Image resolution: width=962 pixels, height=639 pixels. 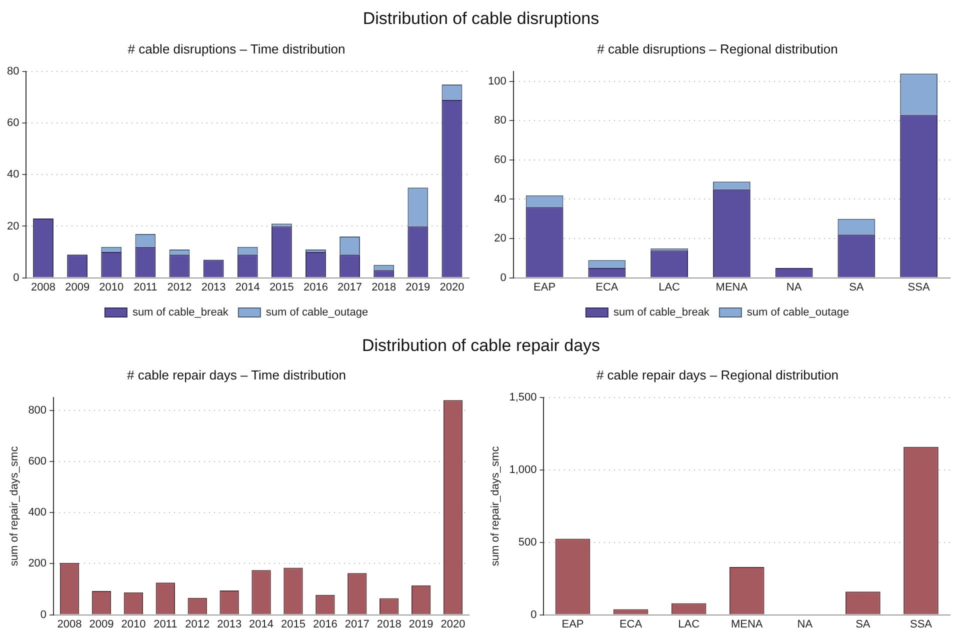 I want to click on chart-title: # cable disruptions – Time distribution, so click(x=237, y=48).